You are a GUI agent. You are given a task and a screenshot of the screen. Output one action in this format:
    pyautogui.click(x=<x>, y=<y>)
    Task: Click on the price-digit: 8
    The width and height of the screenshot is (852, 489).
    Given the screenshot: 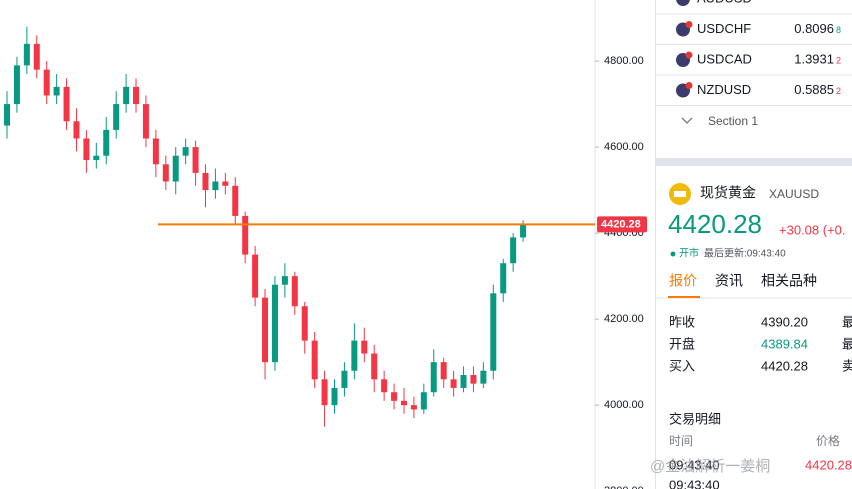 What is the action you would take?
    pyautogui.click(x=838, y=30)
    